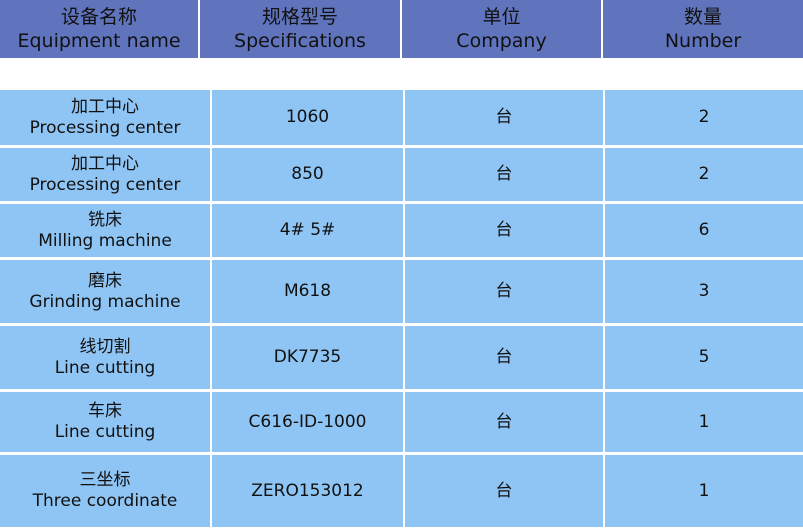 The width and height of the screenshot is (803, 530). What do you see at coordinates (99, 41) in the screenshot?
I see `header-en: Equipment name` at bounding box center [99, 41].